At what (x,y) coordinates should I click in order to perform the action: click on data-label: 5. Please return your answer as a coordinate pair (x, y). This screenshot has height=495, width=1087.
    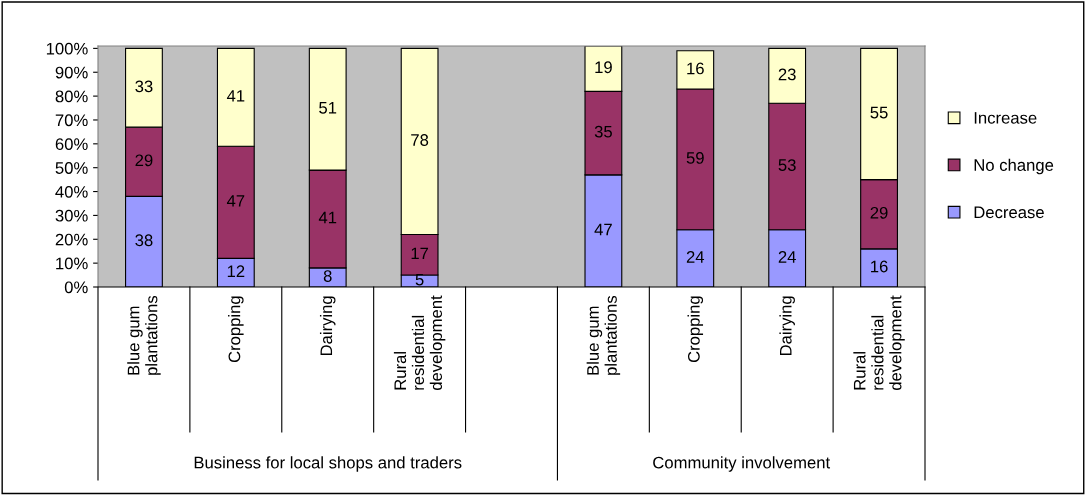
    Looking at the image, I should click on (419, 279).